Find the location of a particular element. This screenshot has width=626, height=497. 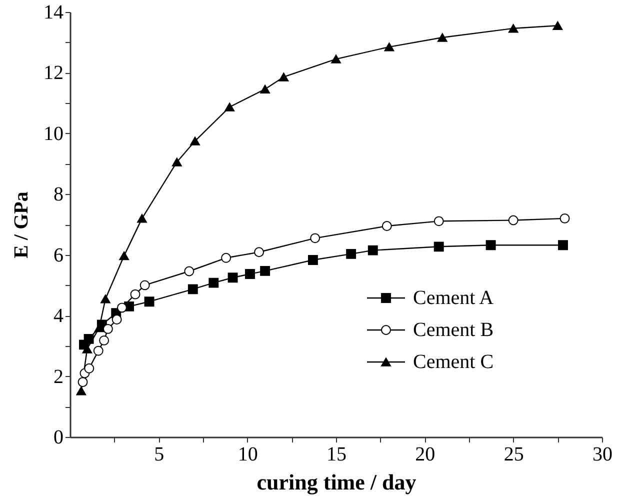

x-axis-title: curing time / day is located at coordinates (336, 482).